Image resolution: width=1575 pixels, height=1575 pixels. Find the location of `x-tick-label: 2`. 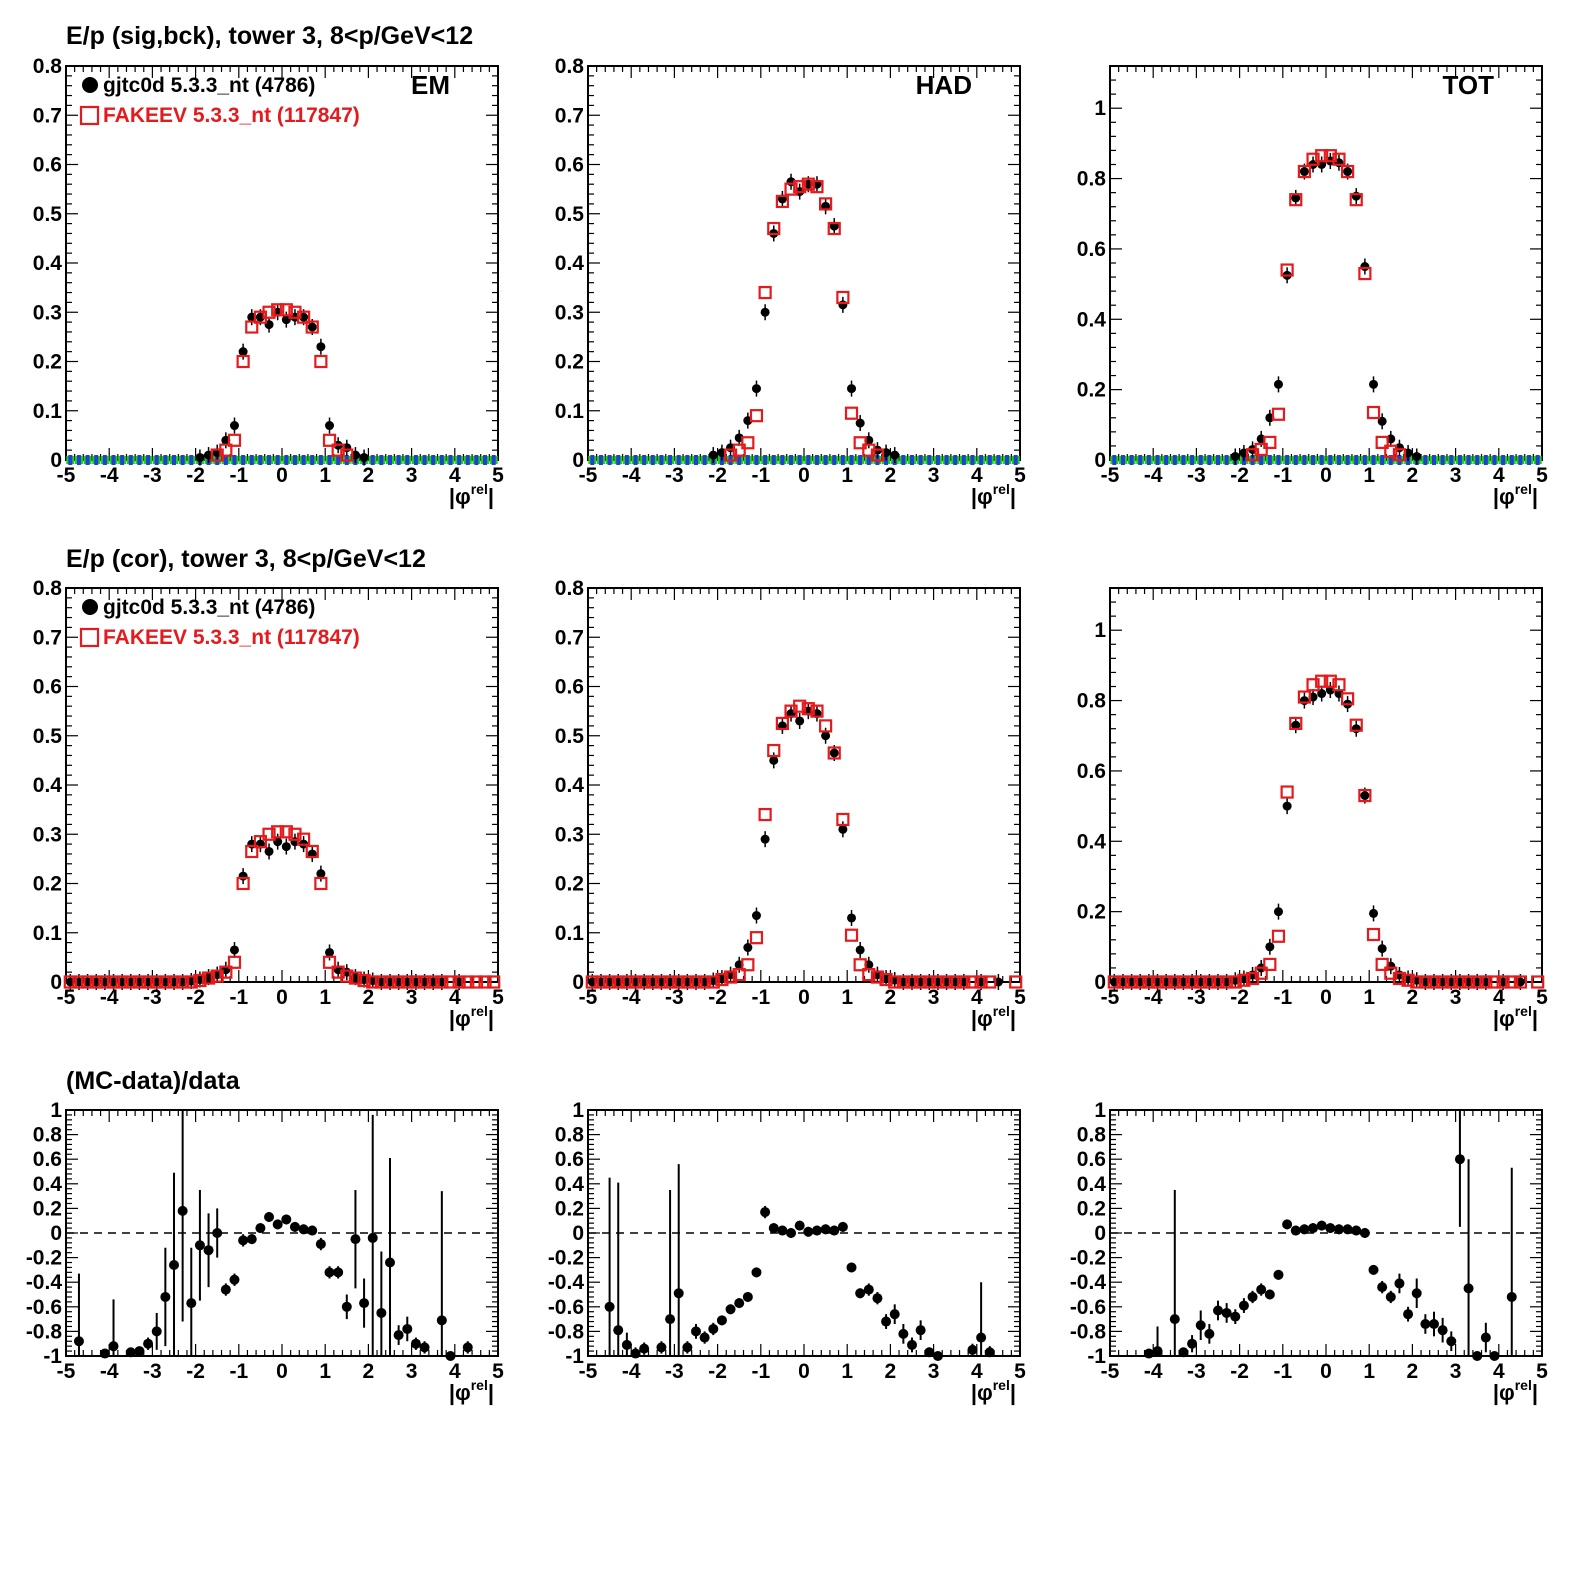

x-tick-label: 2 is located at coordinates (369, 997).